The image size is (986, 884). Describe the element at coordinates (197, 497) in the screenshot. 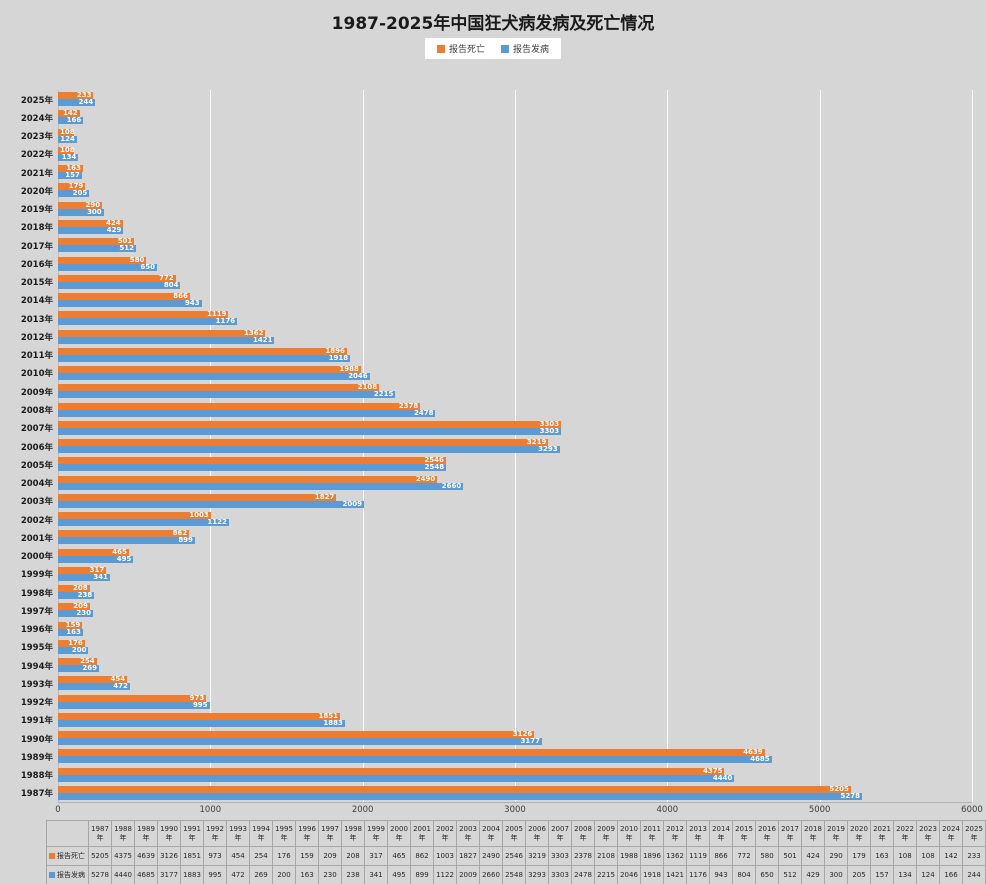

I see `bar-deaths-2003` at that location.